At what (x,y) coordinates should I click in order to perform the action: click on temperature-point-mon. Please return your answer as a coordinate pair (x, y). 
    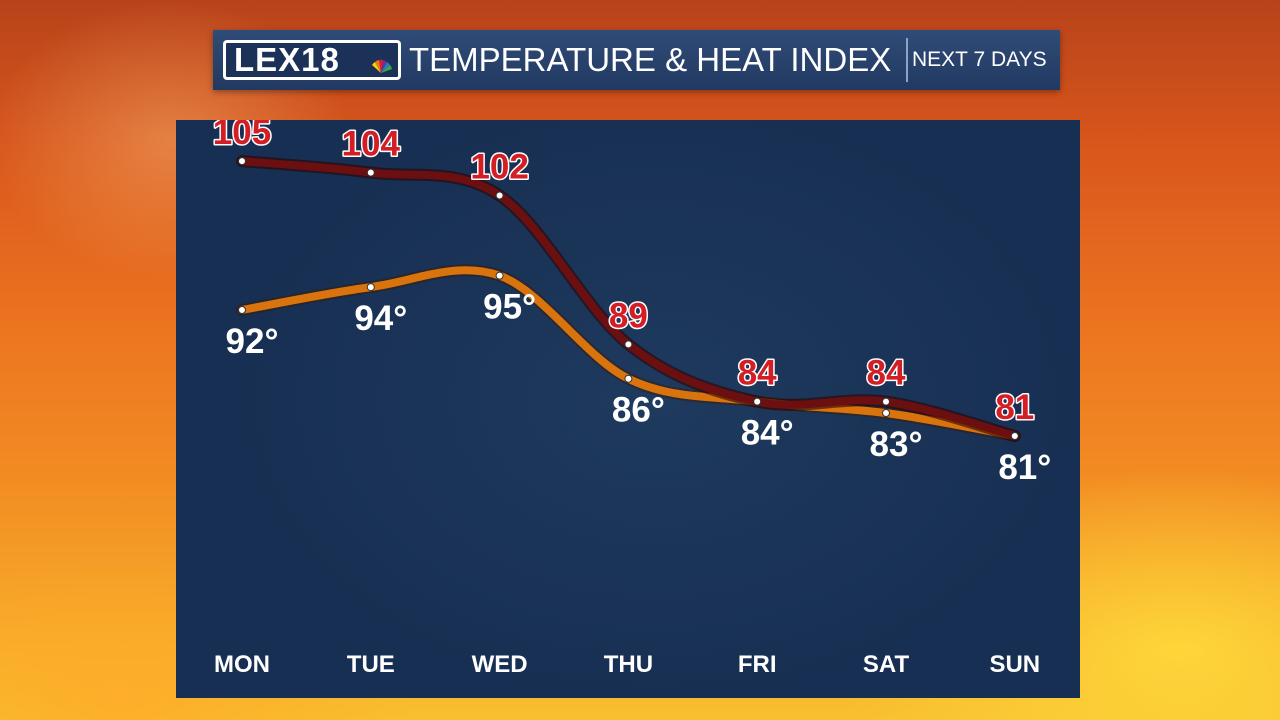
    Looking at the image, I should click on (242, 310).